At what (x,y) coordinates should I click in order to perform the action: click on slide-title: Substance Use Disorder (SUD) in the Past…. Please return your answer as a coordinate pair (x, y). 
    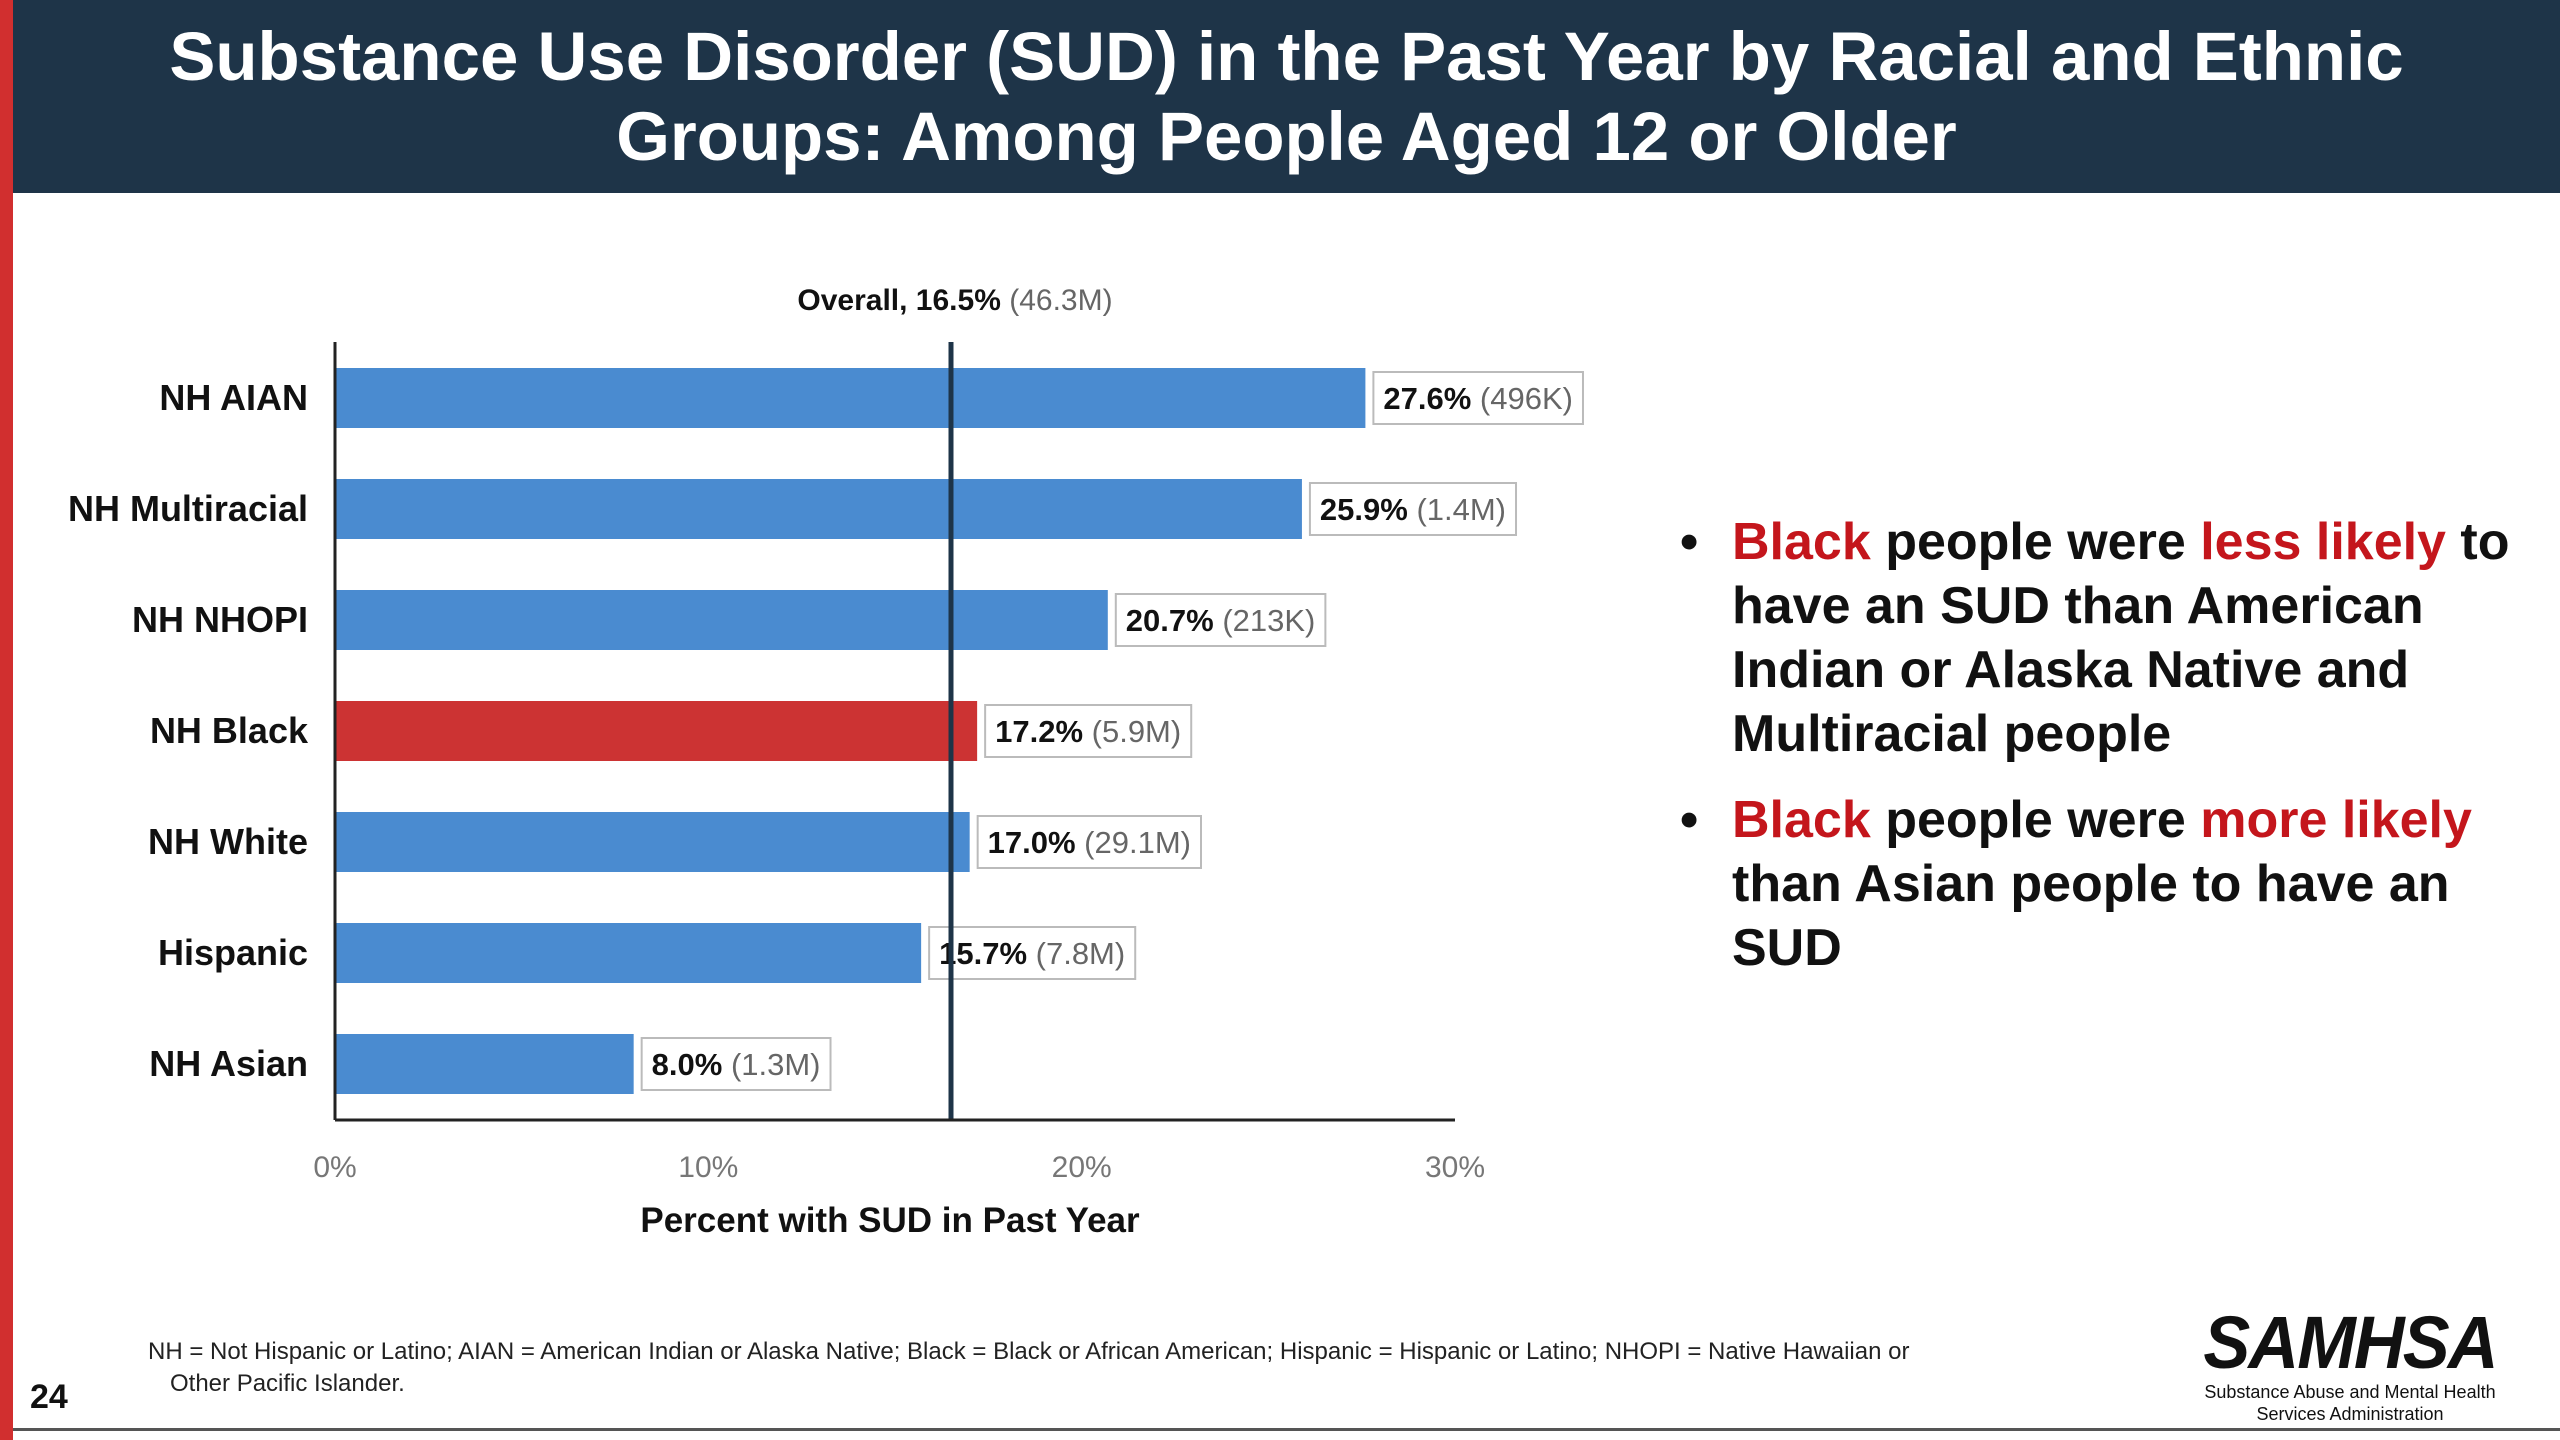
    Looking at the image, I should click on (1286, 96).